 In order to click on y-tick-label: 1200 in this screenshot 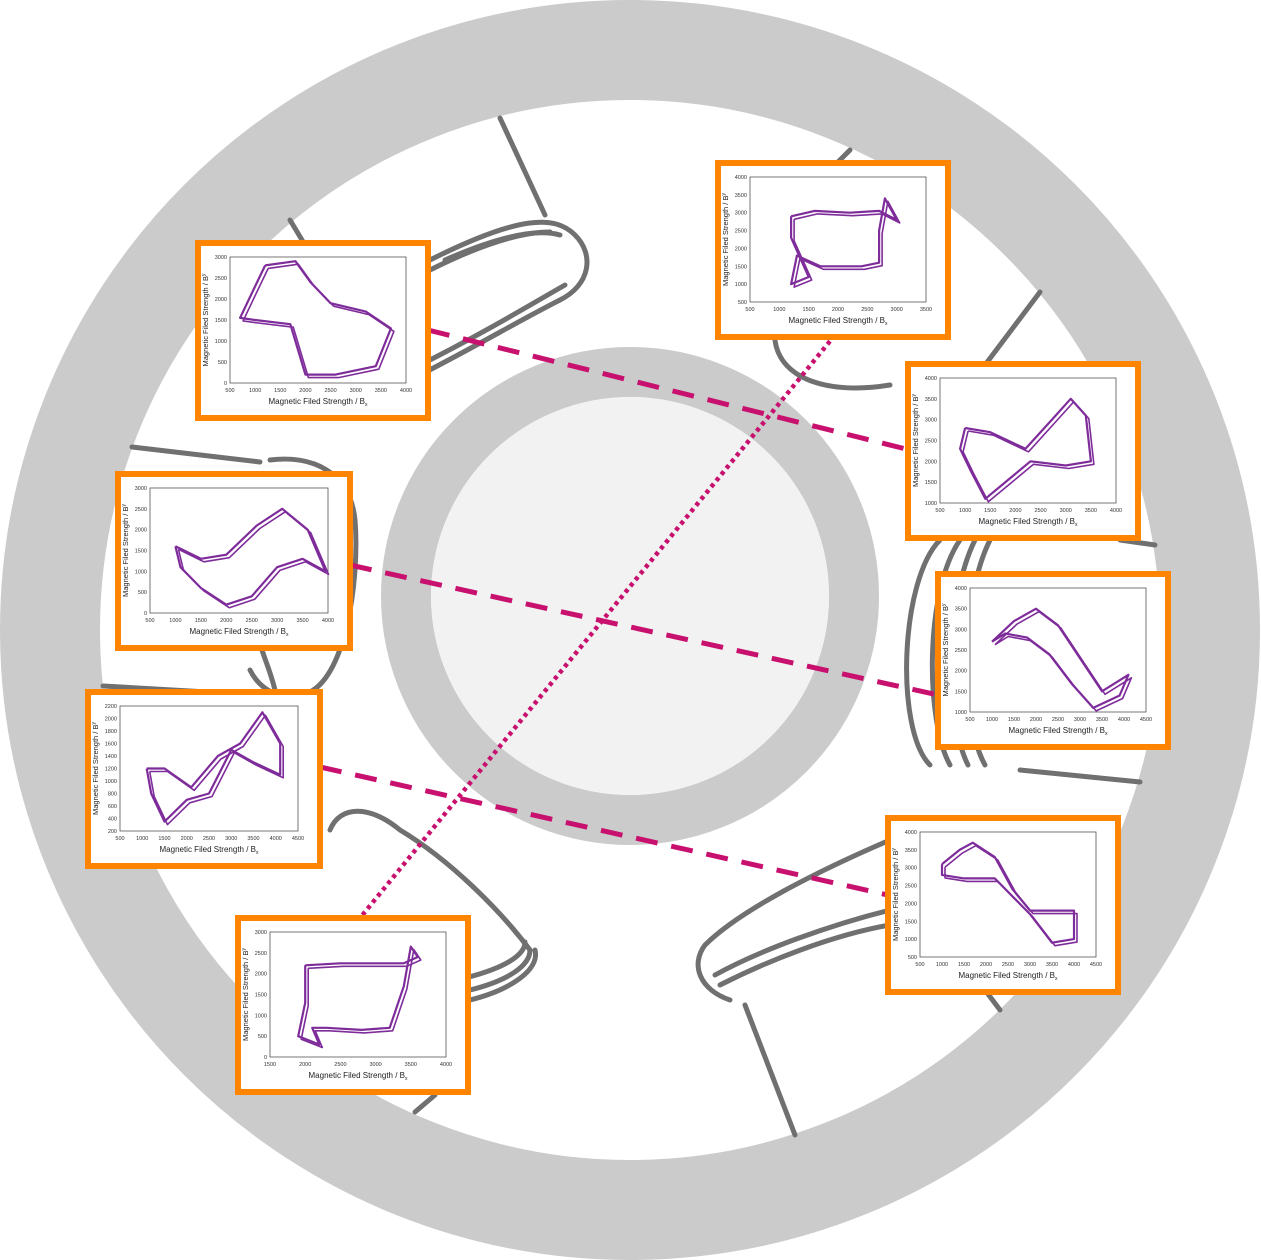, I will do `click(111, 770)`.